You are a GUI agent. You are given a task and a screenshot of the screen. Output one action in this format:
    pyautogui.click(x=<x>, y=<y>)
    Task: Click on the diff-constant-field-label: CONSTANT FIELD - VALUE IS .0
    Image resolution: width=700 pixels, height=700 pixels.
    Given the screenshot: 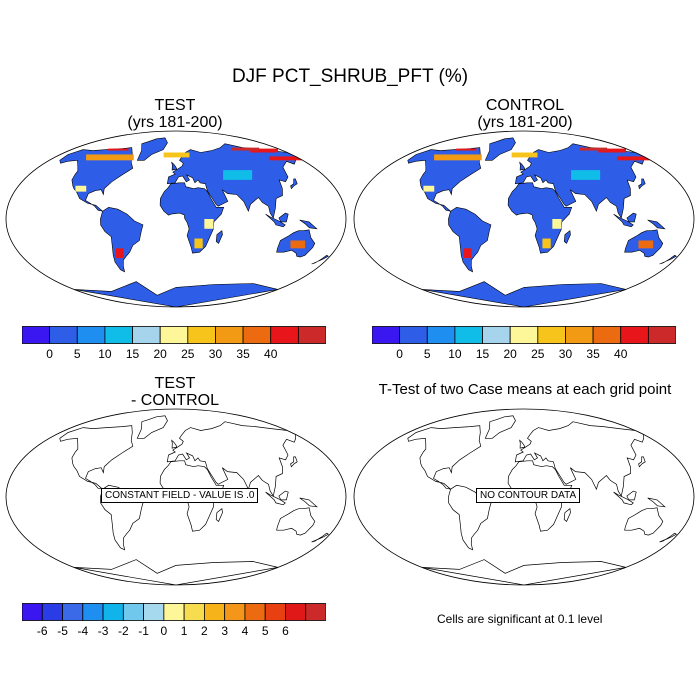 What is the action you would take?
    pyautogui.click(x=180, y=495)
    